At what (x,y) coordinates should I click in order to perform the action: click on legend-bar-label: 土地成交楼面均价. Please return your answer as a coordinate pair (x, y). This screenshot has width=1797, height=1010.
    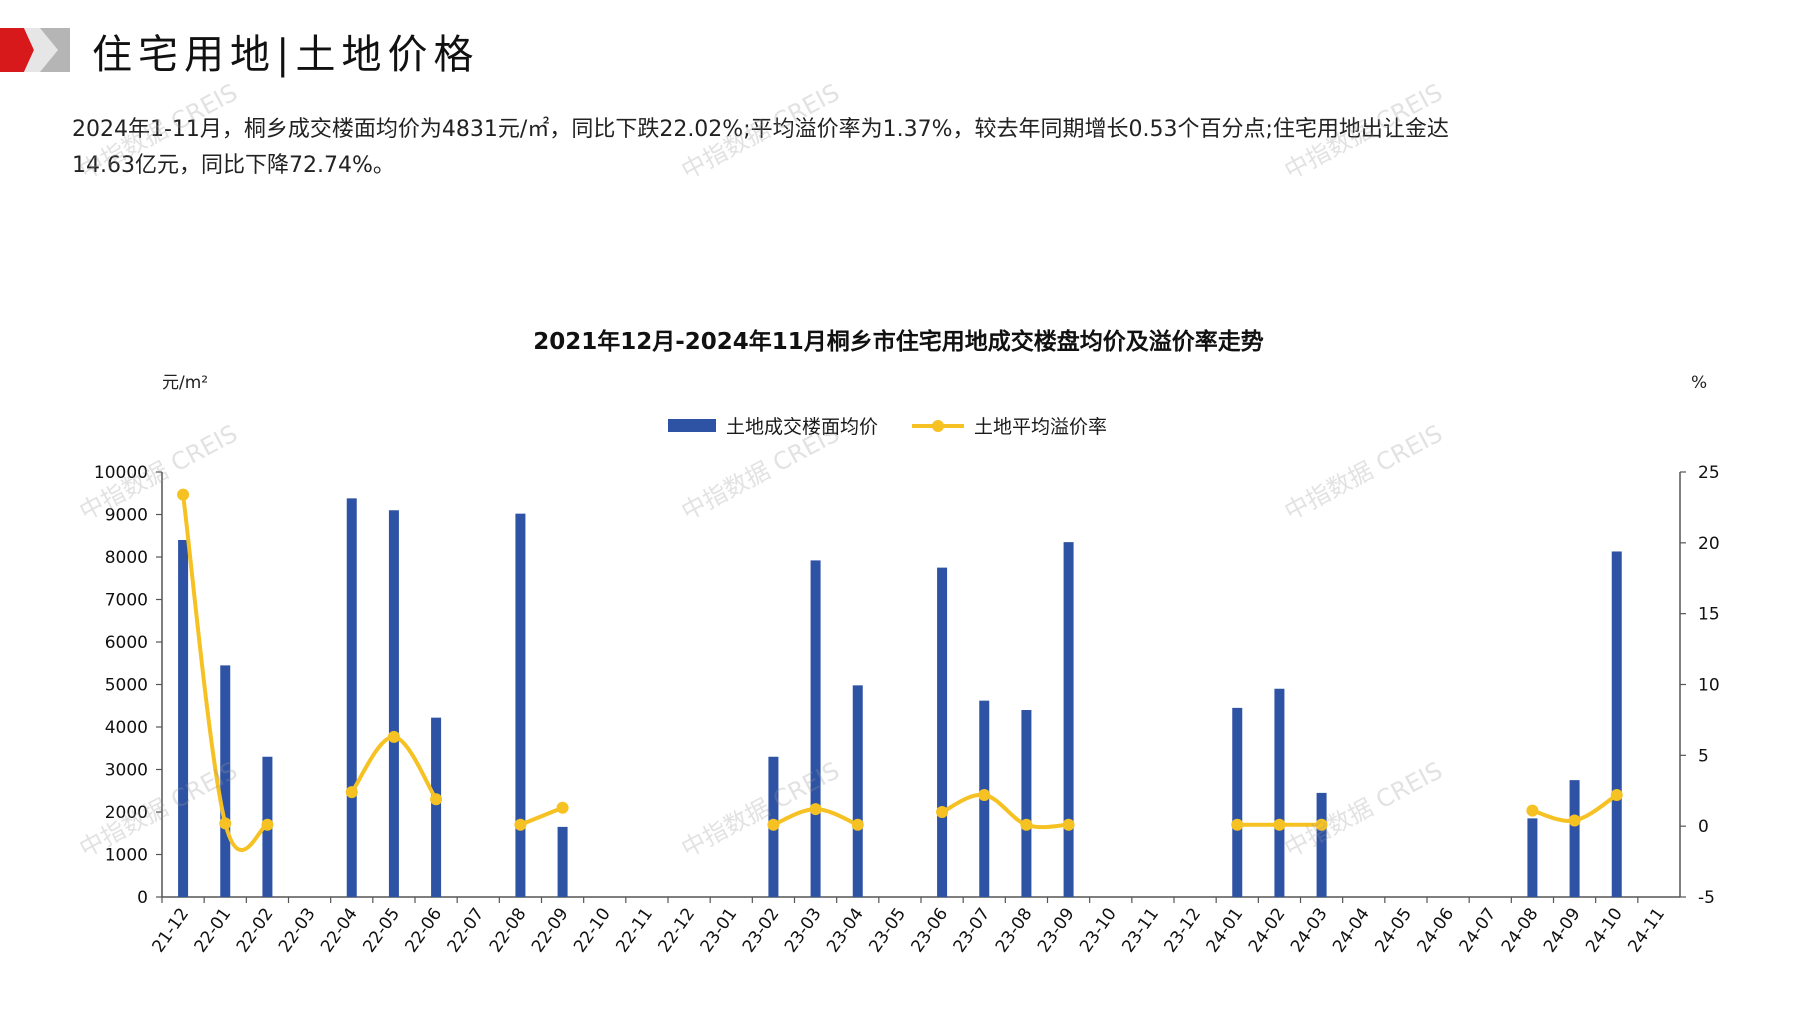
    Looking at the image, I should click on (802, 427).